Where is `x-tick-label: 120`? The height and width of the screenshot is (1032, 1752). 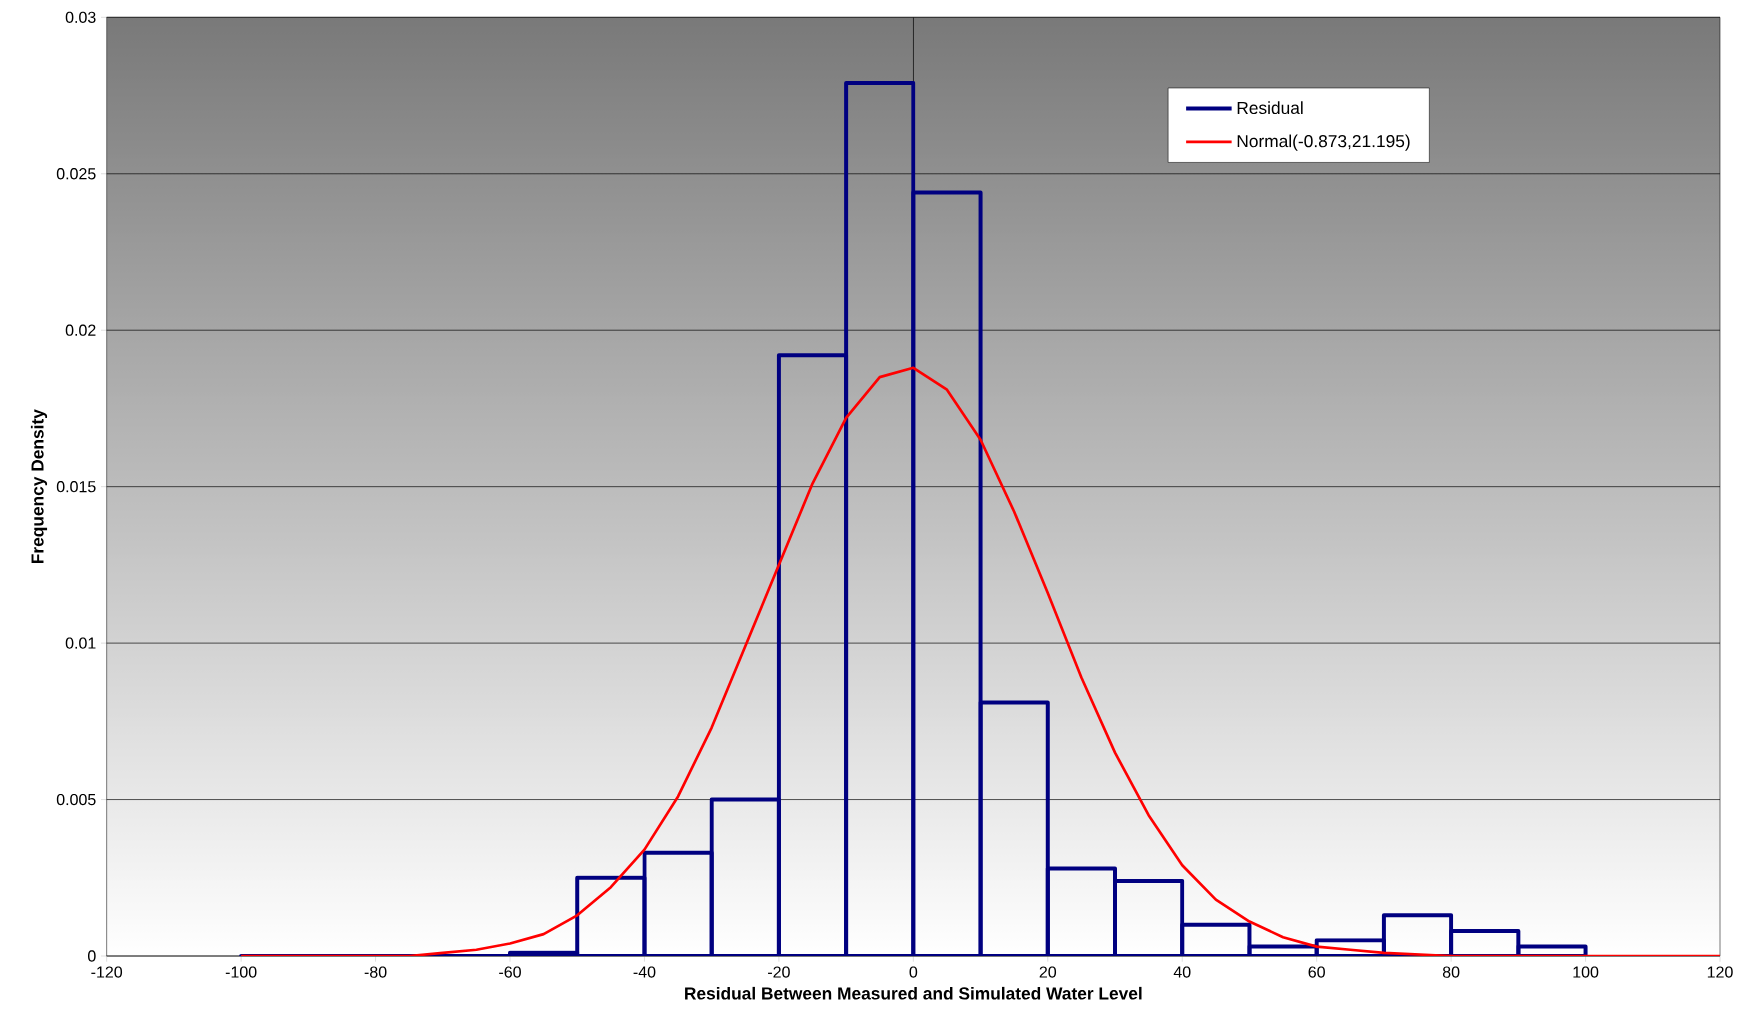
x-tick-label: 120 is located at coordinates (1720, 972).